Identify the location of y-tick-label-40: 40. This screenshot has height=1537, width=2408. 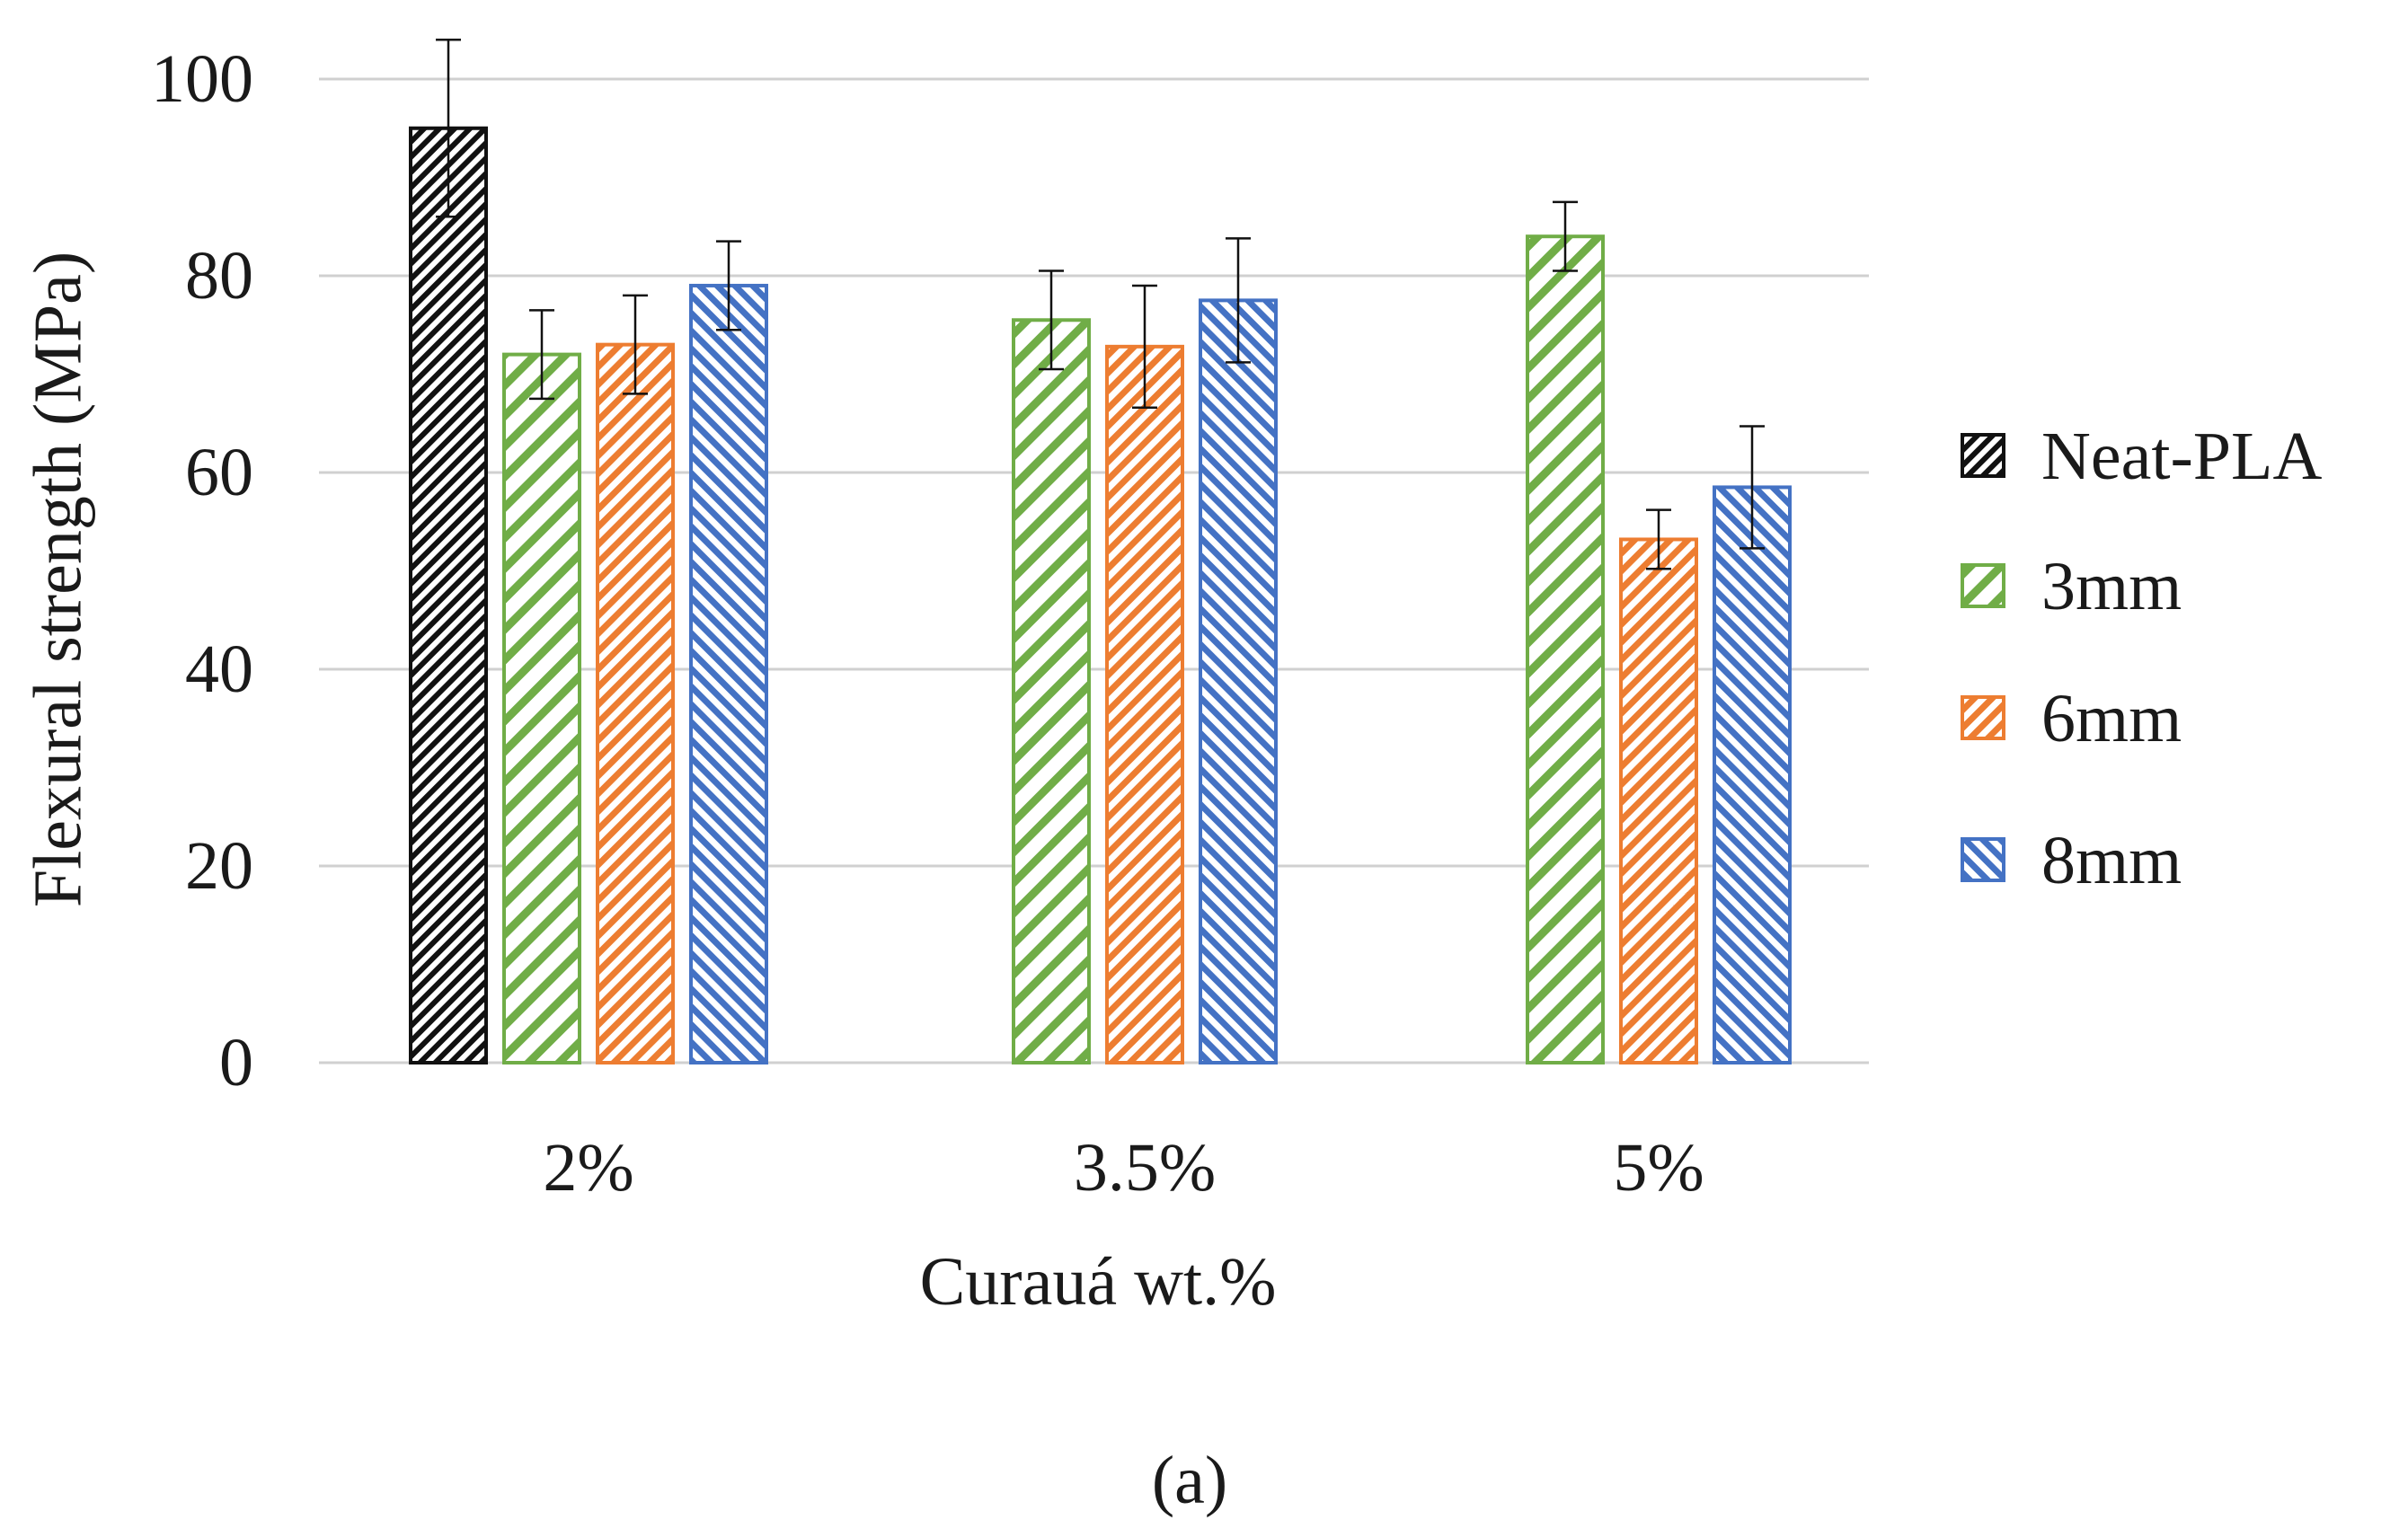
(219, 669).